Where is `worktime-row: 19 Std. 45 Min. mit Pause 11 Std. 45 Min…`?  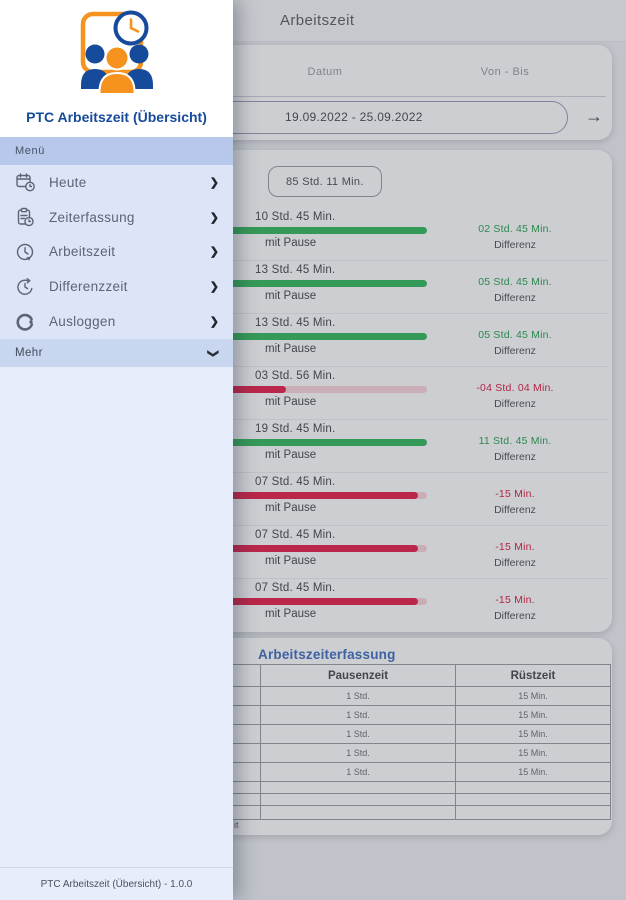 worktime-row: 19 Std. 45 Min. mit Pause 11 Std. 45 Min… is located at coordinates (374, 446).